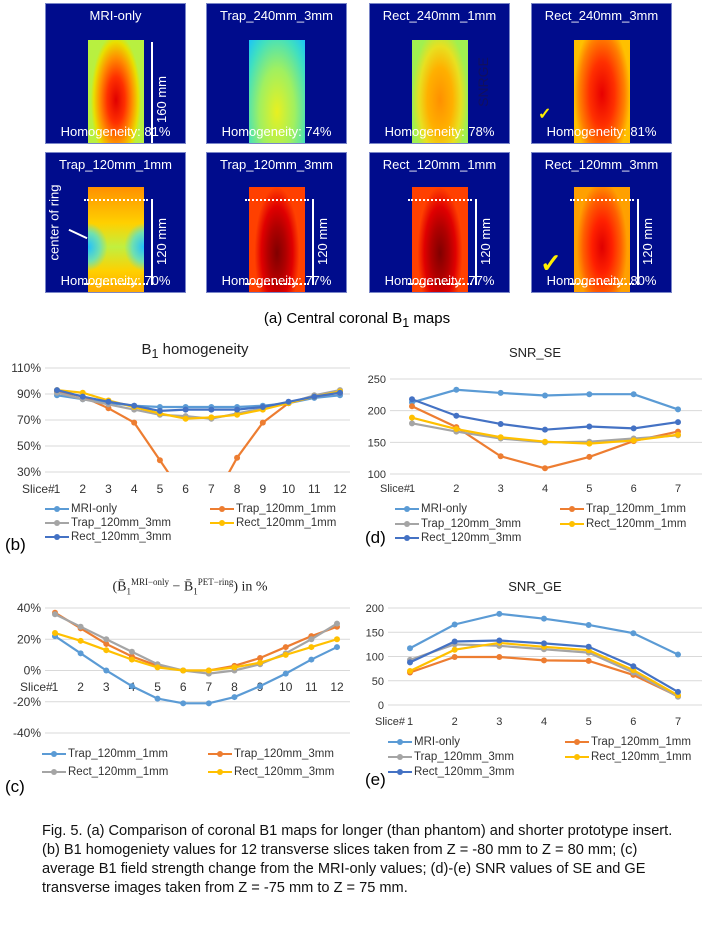 Image resolution: width=714 pixels, height=936 pixels. I want to click on y-tick-label: -40%, so click(27, 733).